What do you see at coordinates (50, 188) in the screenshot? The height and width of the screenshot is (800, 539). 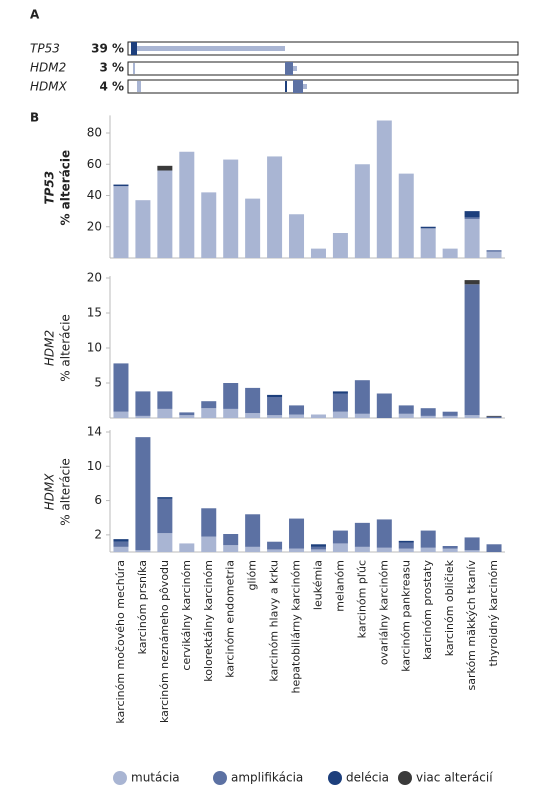 I see `y-axis-gene: TP53` at bounding box center [50, 188].